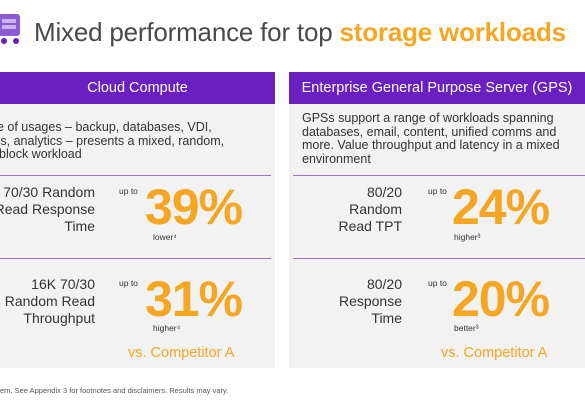 The image size is (585, 405). What do you see at coordinates (437, 88) in the screenshot?
I see `card-header: Enterprise General Purpose Server (GPS)` at bounding box center [437, 88].